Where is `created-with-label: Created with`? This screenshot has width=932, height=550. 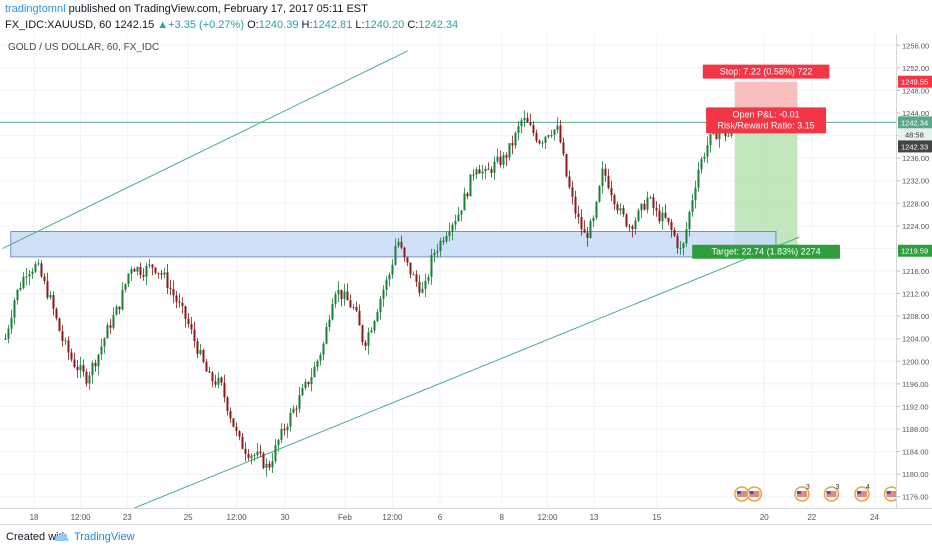 created-with-label: Created with is located at coordinates (37, 537).